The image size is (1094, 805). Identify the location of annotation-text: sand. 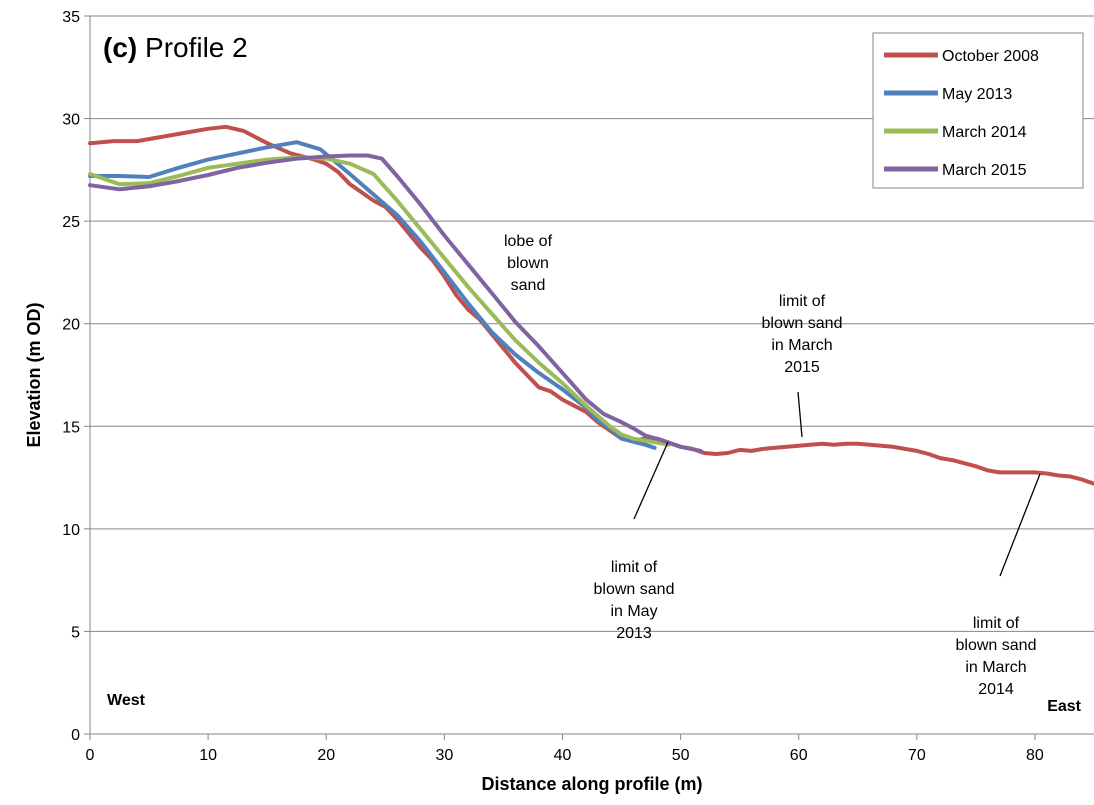
(528, 285).